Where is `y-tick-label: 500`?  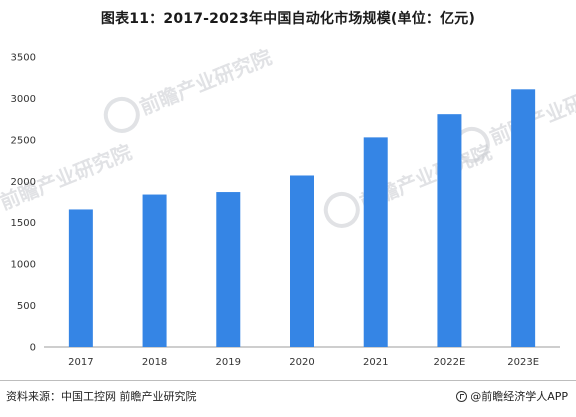
y-tick-label: 500 is located at coordinates (26, 306).